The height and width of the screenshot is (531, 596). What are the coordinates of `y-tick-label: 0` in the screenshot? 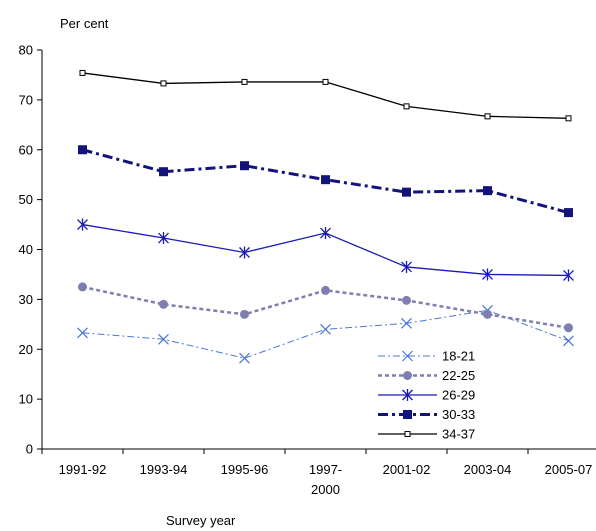 It's located at (29, 449).